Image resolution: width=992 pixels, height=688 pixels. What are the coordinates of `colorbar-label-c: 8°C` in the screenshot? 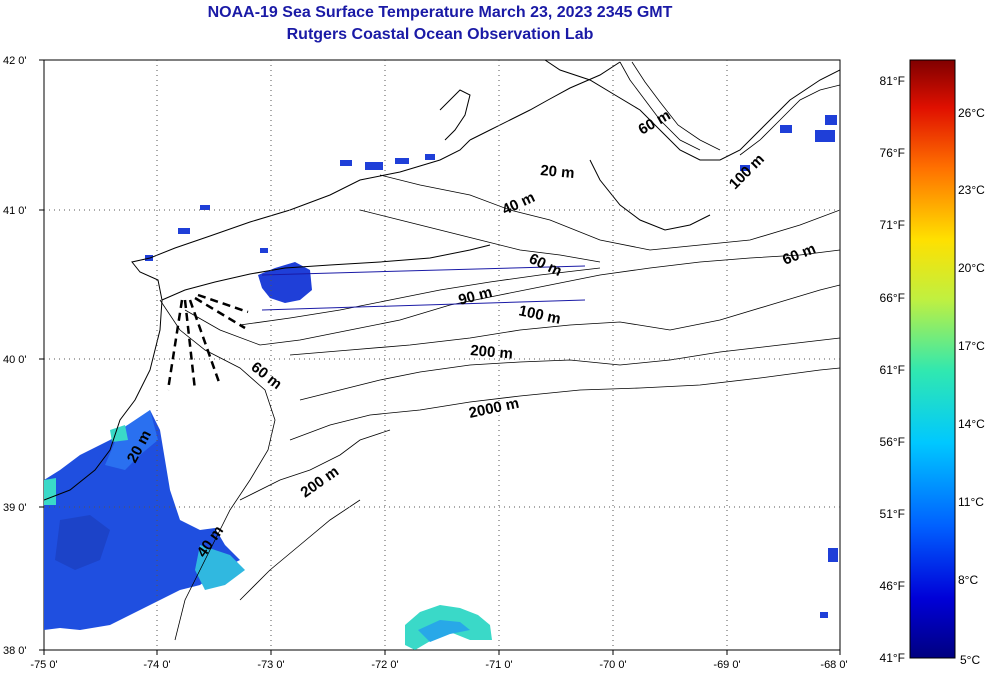 It's located at (968, 580).